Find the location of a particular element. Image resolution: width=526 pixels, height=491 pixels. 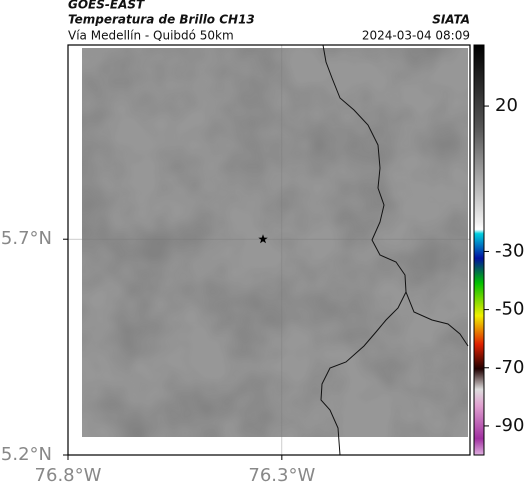

colorbar-tick-label: -30 is located at coordinates (509, 250).